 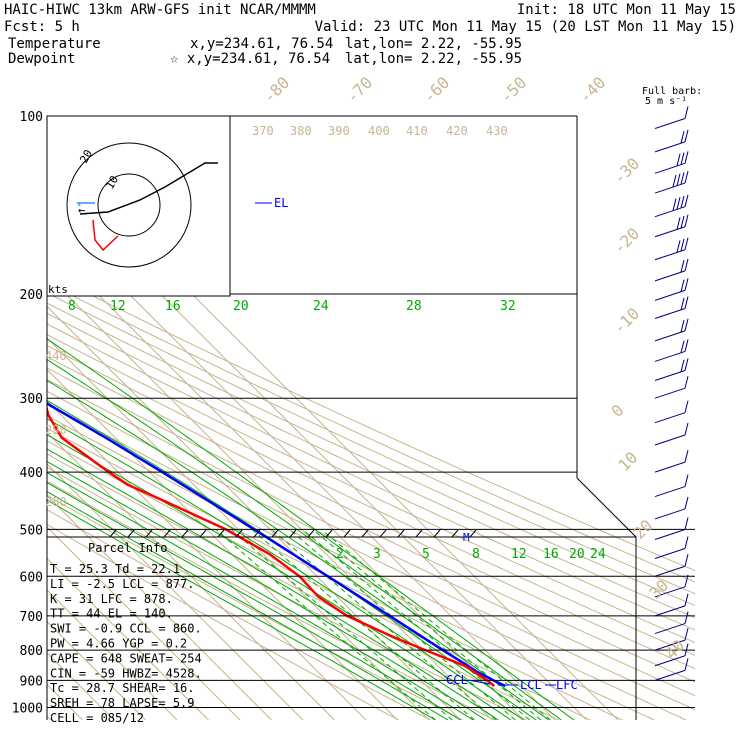 I want to click on theta-label: 440, so click(x=56, y=356).